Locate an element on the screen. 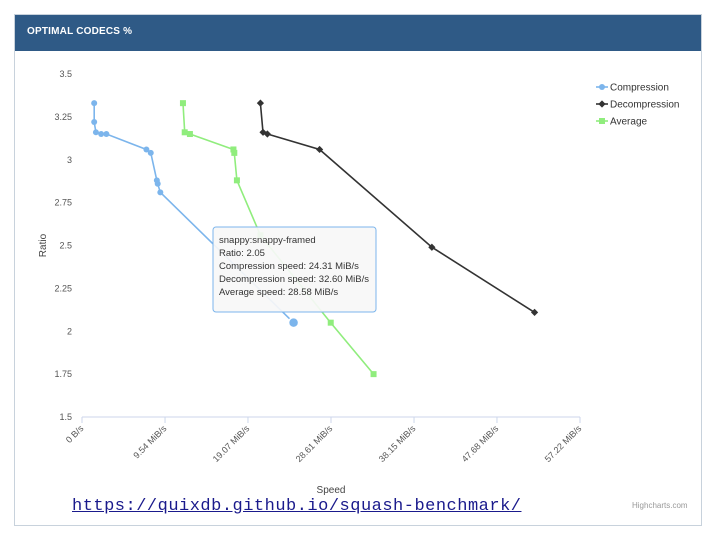 This screenshot has width=720, height=540. panel-title: OPTIMAL CODECS % is located at coordinates (80, 31).